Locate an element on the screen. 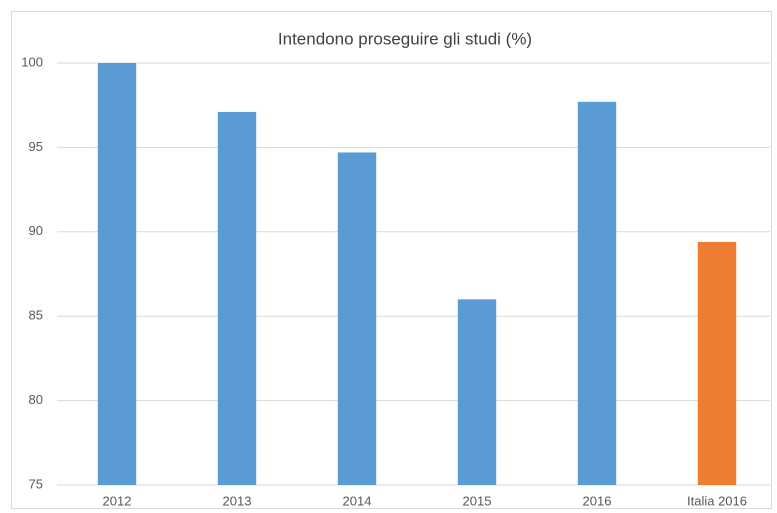 This screenshot has height=513, width=777. chart-title: Intendono proseguire gli studi (%) is located at coordinates (405, 38).